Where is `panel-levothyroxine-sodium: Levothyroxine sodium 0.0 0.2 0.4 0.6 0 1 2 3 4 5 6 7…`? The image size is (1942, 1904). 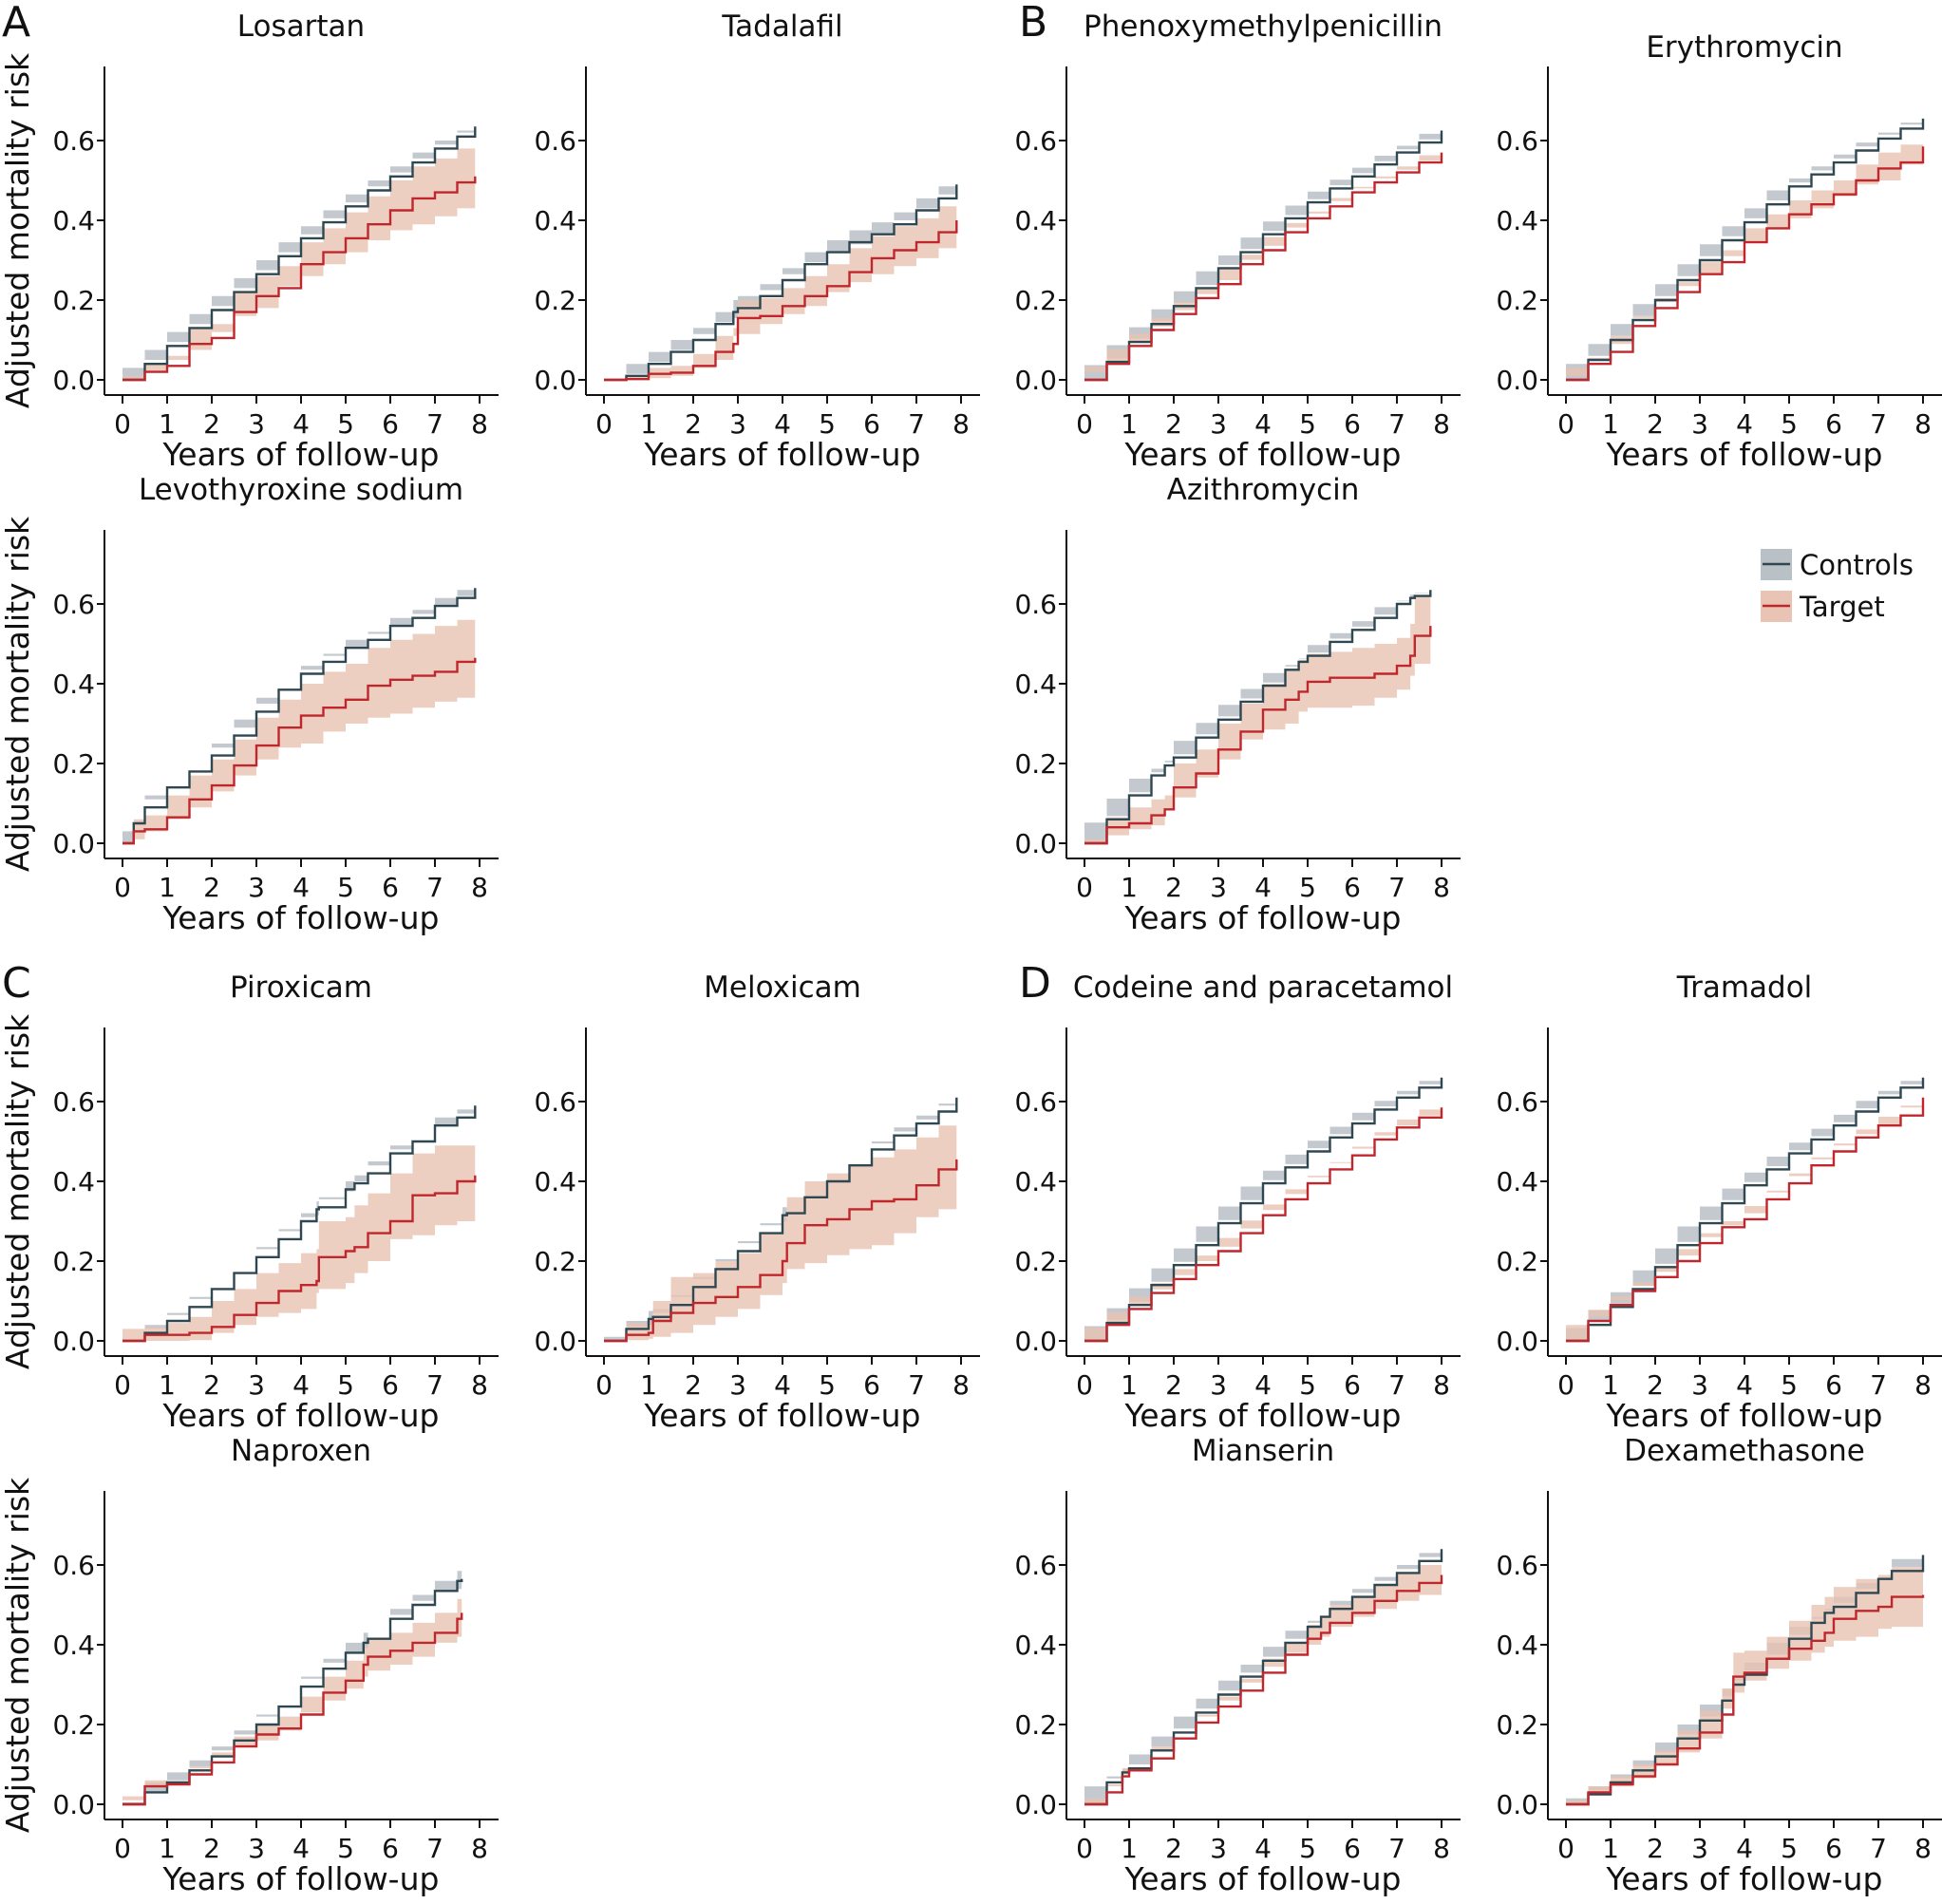
panel-levothyroxine-sodium: Levothyroxine sodium 0.0 0.2 0.4 0.6 0 1 2 3 4 5 6 7… is located at coordinates (249, 705).